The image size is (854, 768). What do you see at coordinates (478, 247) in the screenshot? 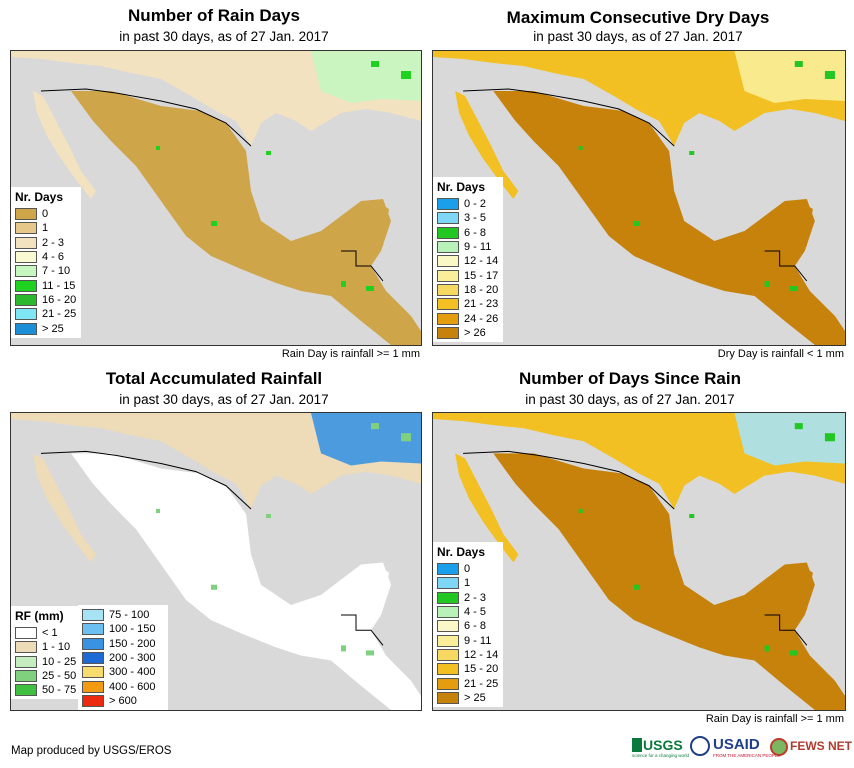
I see `legend-label: 9 - 11` at bounding box center [478, 247].